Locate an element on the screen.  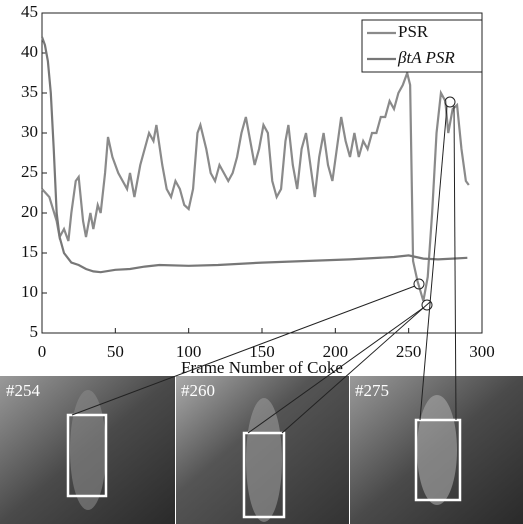
x-tick-label: 0 is located at coordinates (42, 351).